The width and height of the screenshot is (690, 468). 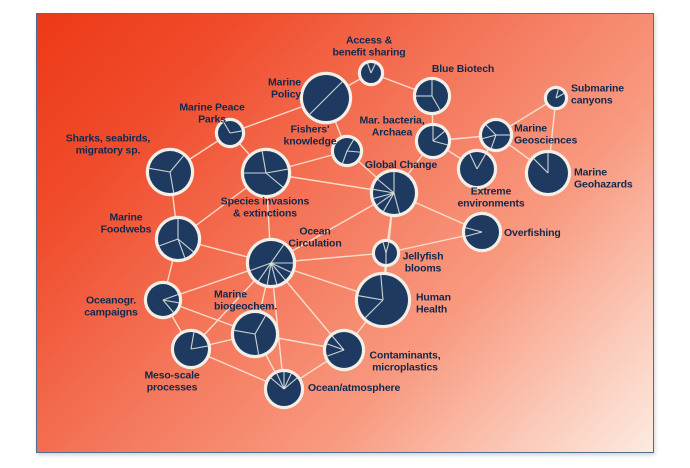 I want to click on node-meso-scale-processes, so click(x=191, y=349).